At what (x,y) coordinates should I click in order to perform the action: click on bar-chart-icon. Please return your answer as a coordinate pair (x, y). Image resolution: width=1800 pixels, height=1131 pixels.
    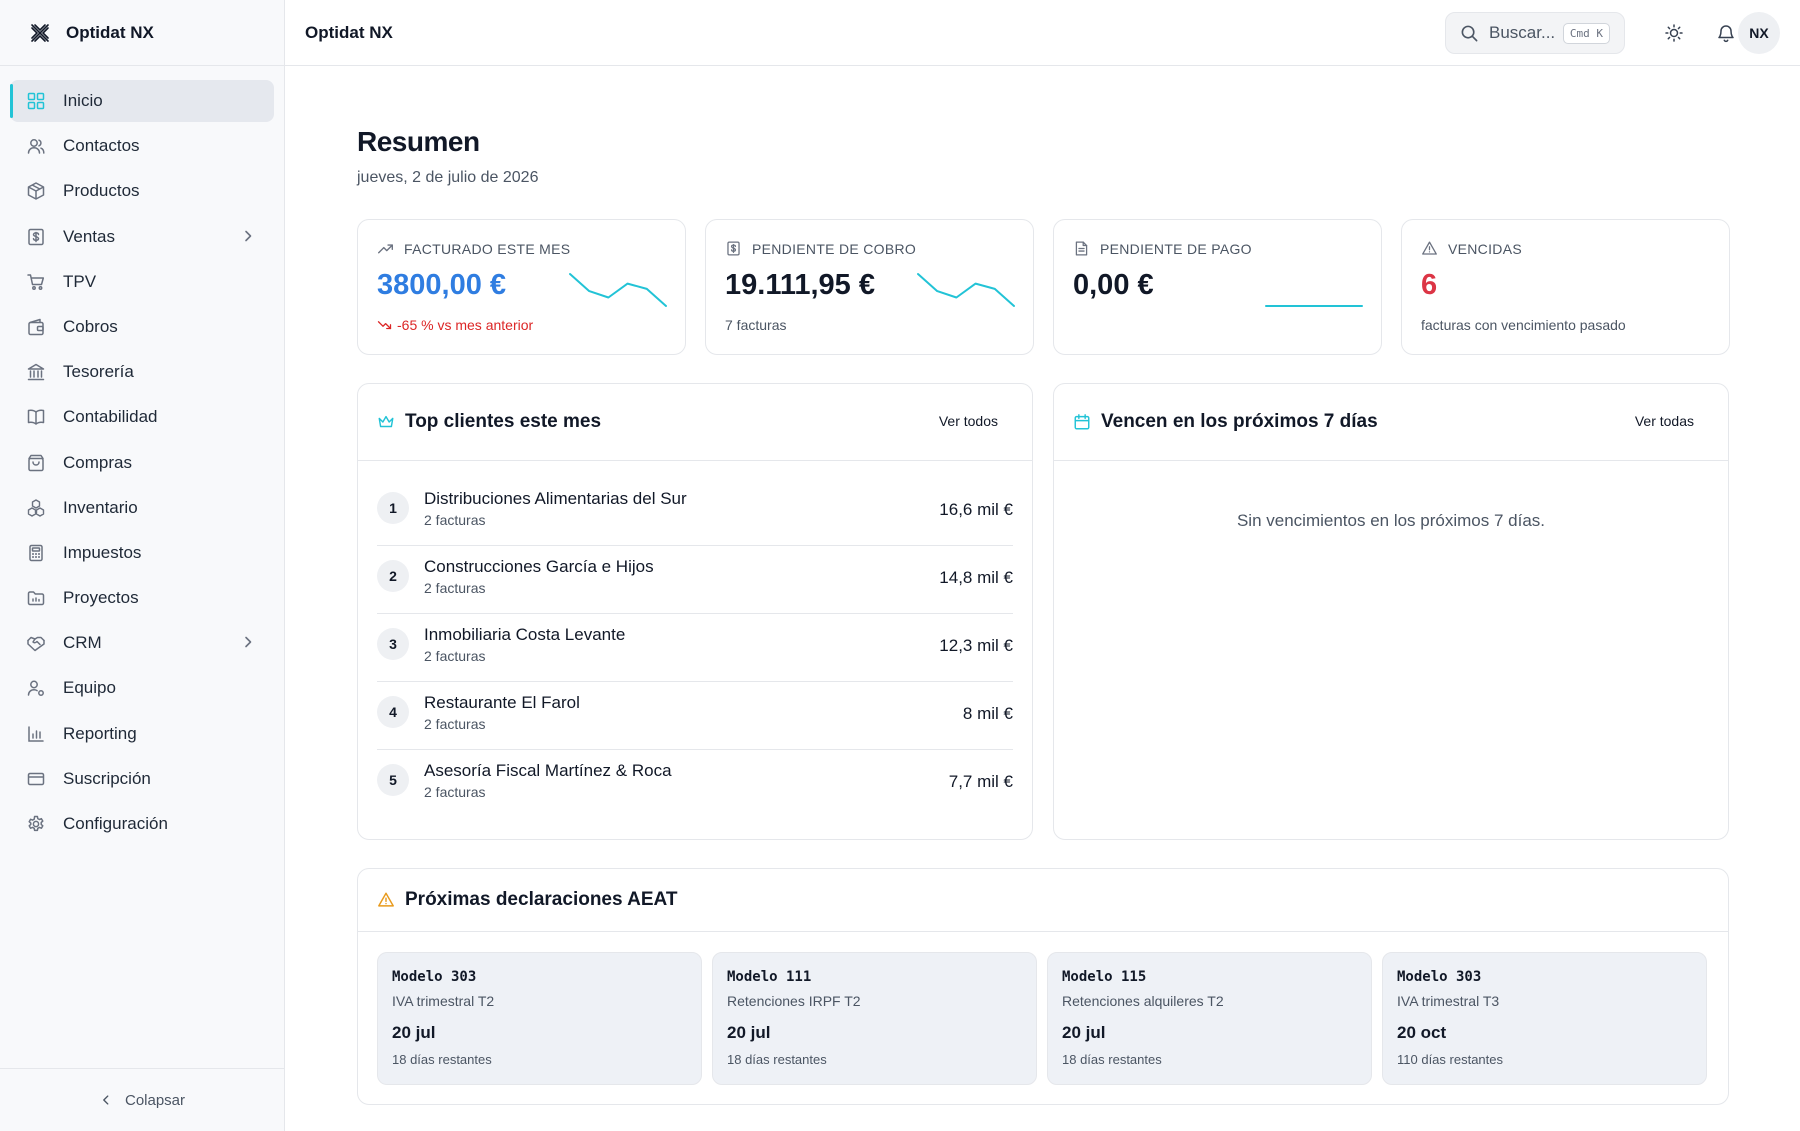
    Looking at the image, I should click on (36, 733).